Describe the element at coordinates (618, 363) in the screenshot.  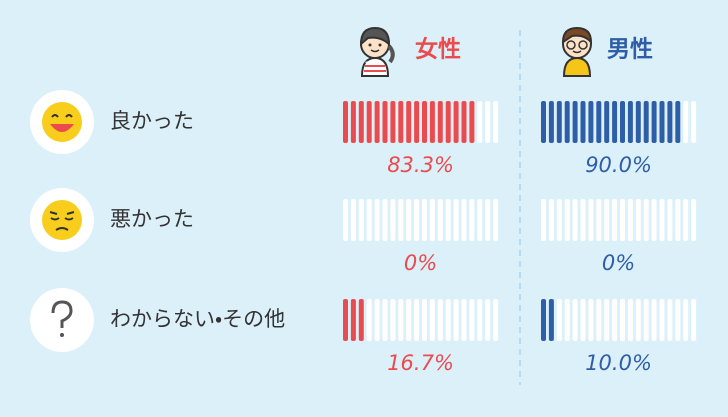
I see `value-label: 10.0%` at that location.